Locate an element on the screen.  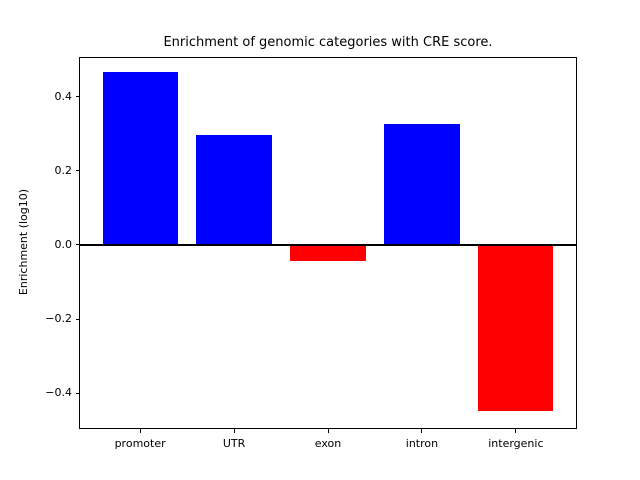
y-tick-label: 0.2 is located at coordinates (63, 170).